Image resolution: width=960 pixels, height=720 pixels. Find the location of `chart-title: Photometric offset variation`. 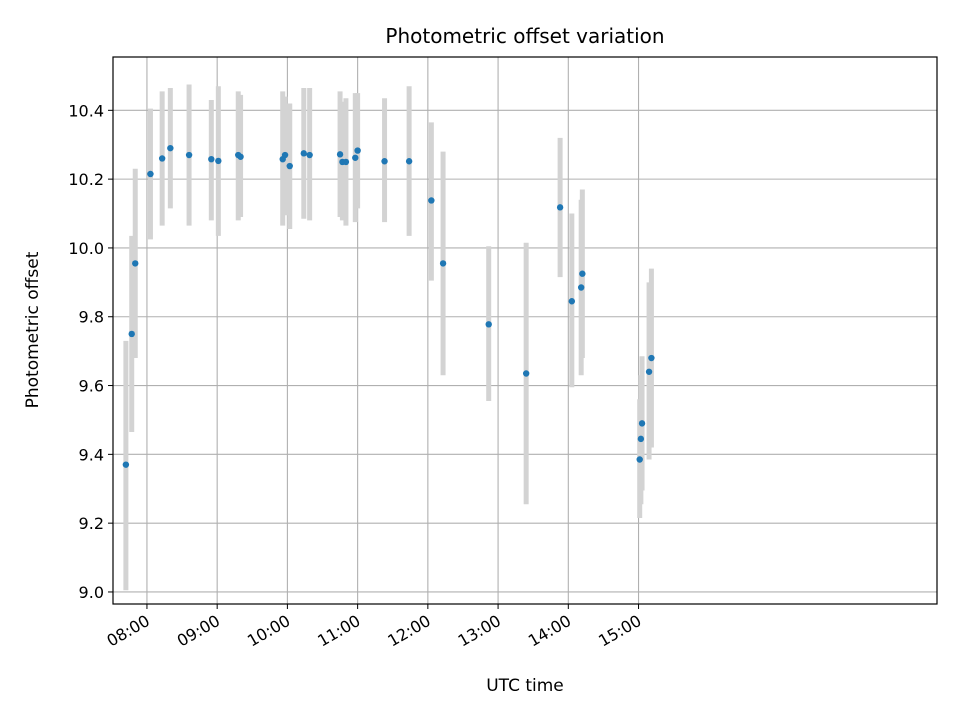

chart-title: Photometric offset variation is located at coordinates (524, 36).